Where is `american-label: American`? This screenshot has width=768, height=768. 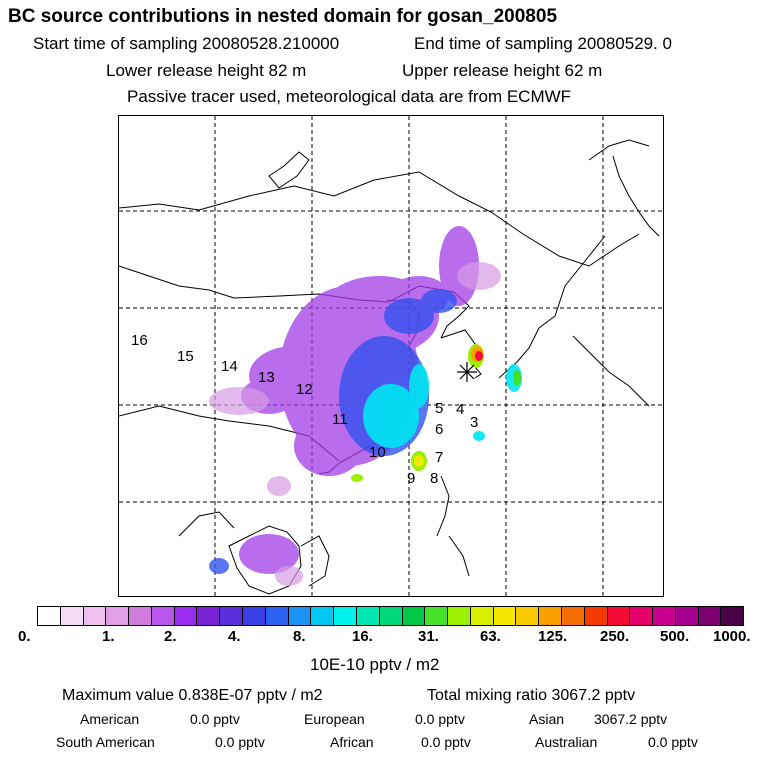
american-label: American is located at coordinates (110, 719).